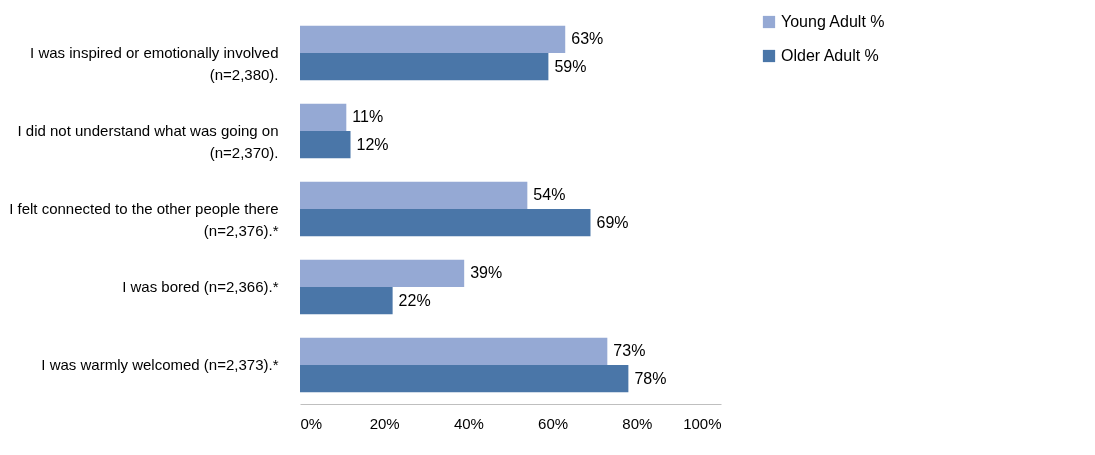 The image size is (1095, 455). What do you see at coordinates (200, 286) in the screenshot?
I see `y-tick-label: I was bored (n=2,366).*` at bounding box center [200, 286].